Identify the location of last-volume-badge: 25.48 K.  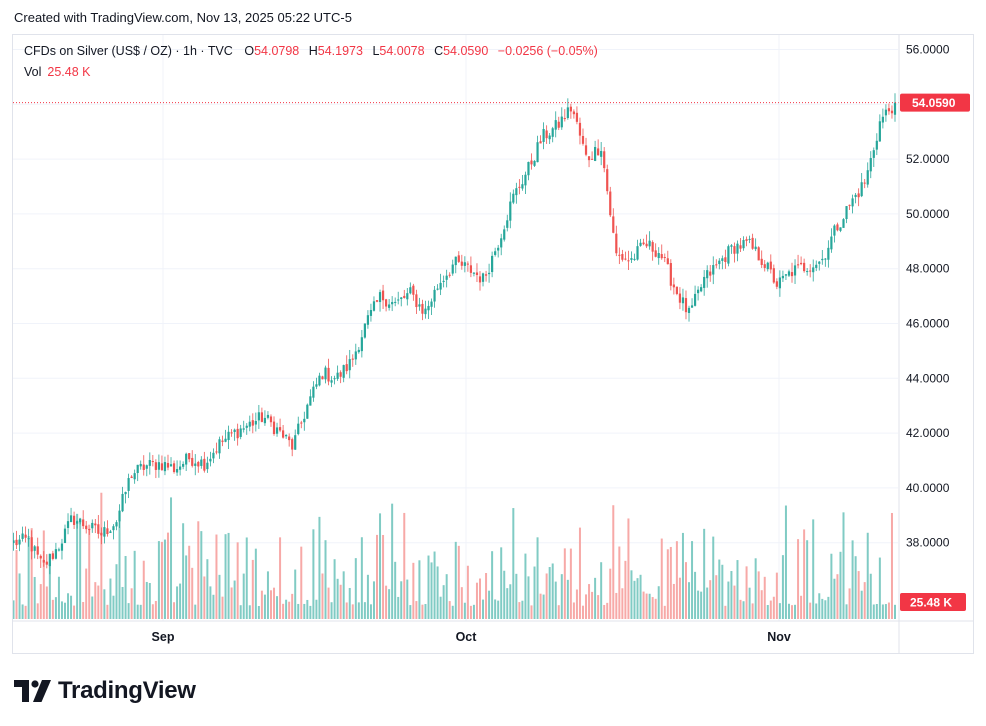
(933, 602).